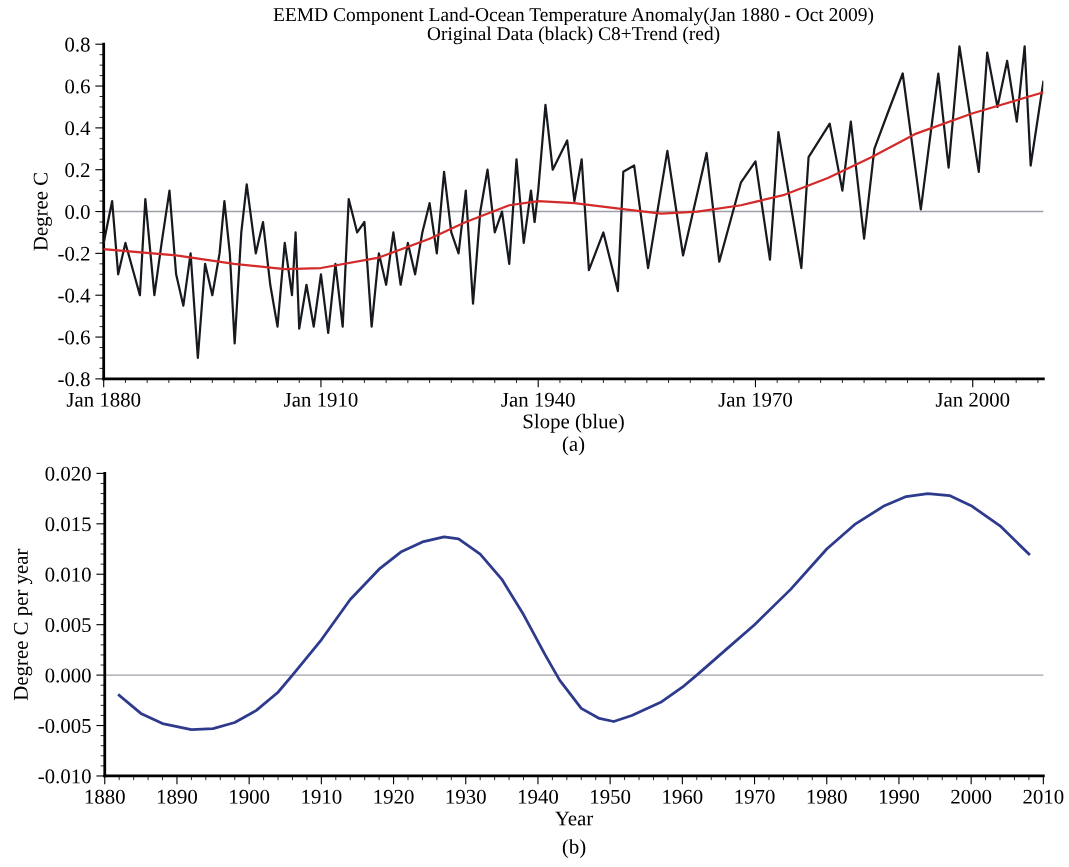 The image size is (1069, 867). What do you see at coordinates (74, 295) in the screenshot?
I see `y-tick-label: -0.4` at bounding box center [74, 295].